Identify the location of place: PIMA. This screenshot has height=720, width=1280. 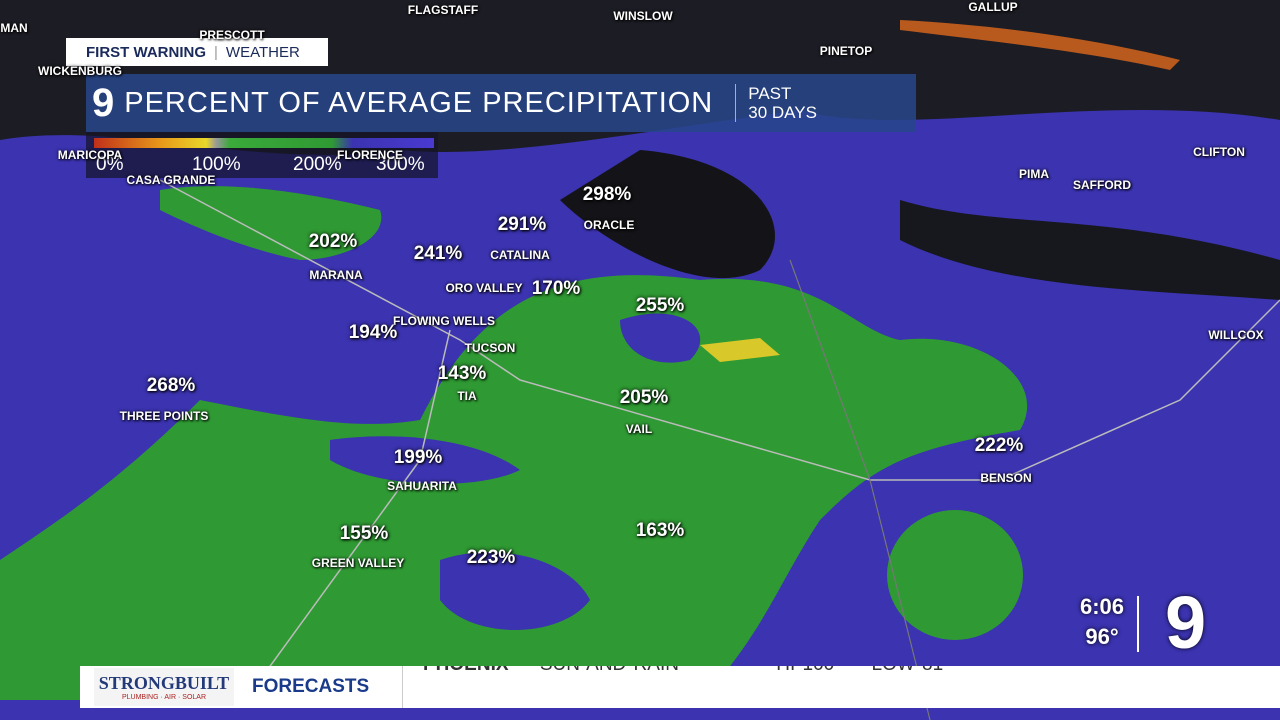
(1034, 174).